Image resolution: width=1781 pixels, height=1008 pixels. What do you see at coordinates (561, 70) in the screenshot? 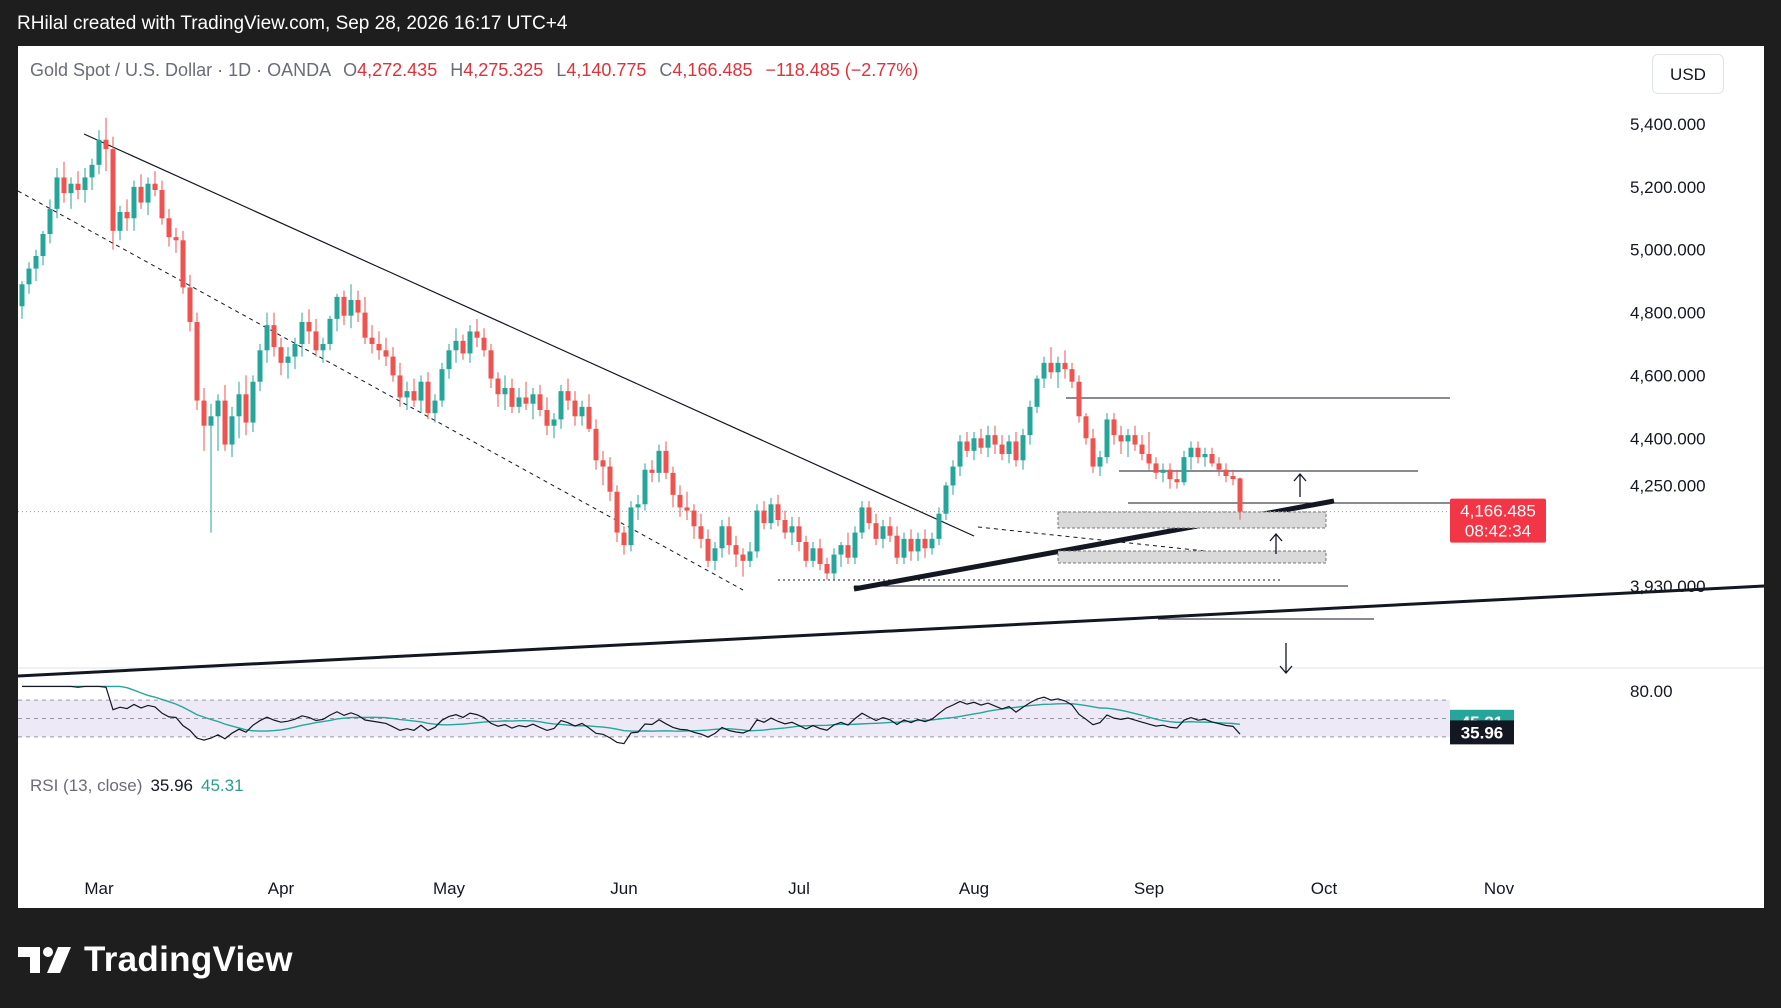
I see `low-label: L` at bounding box center [561, 70].